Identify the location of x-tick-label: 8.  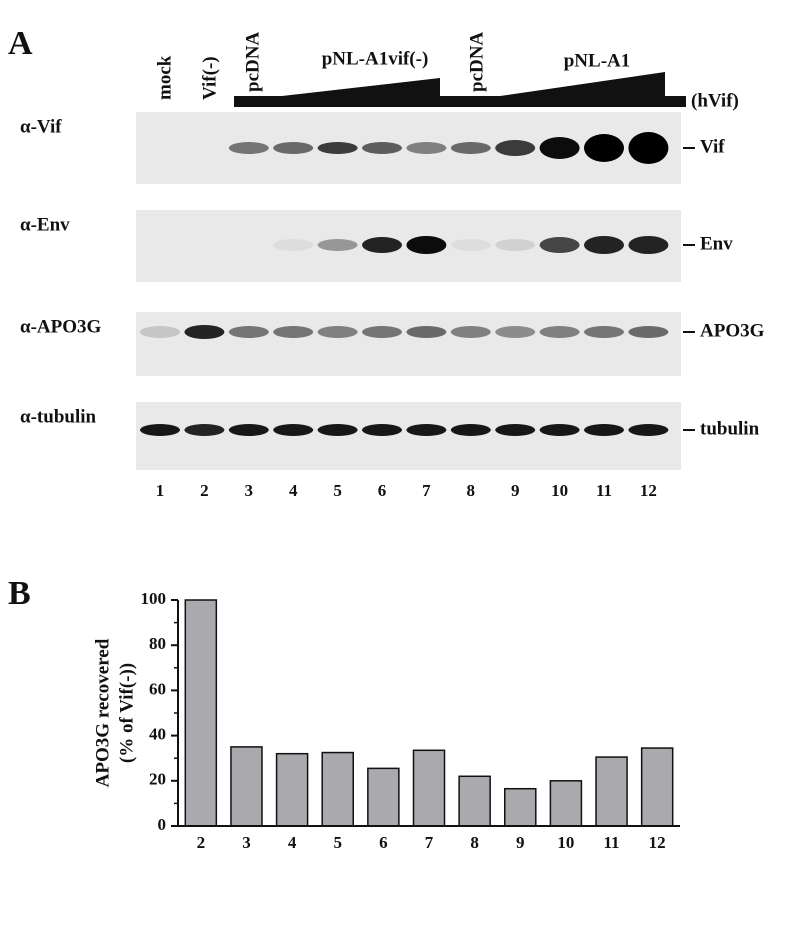
(474, 842).